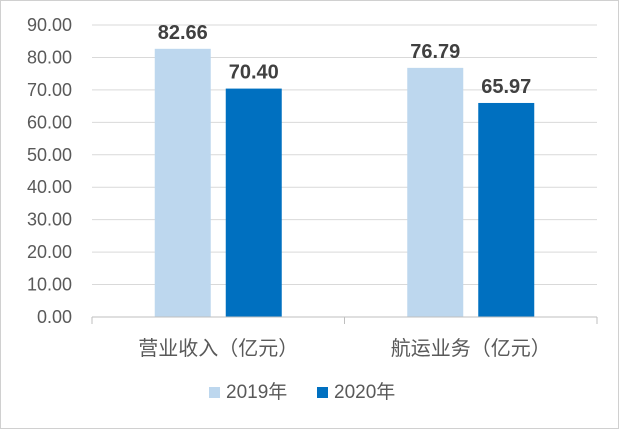 Image resolution: width=619 pixels, height=429 pixels. What do you see at coordinates (49, 25) in the screenshot?
I see `y-tick-label: 90.00` at bounding box center [49, 25].